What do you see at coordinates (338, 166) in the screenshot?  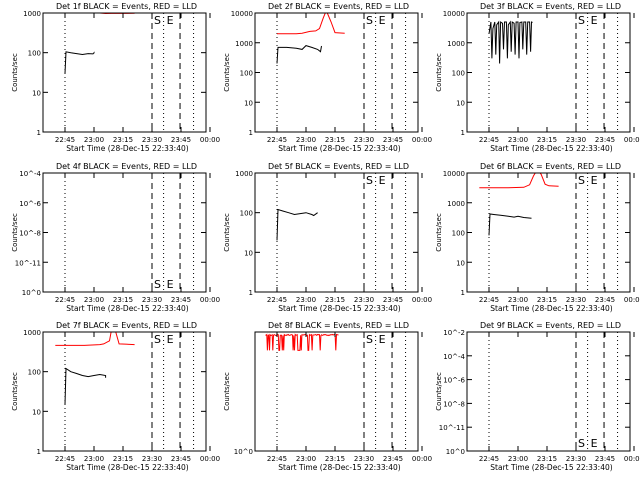 I see `panel-title: Det 5f BLACK = Events, RED = LLD` at bounding box center [338, 166].